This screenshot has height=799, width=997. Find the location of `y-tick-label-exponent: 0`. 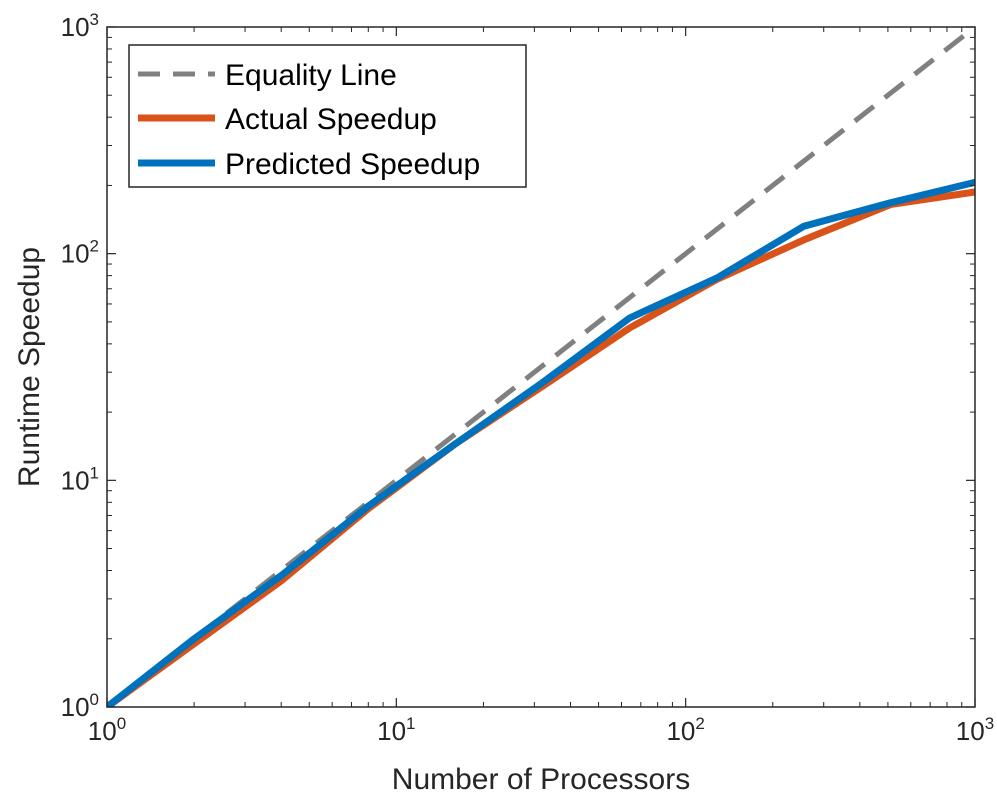

y-tick-label-exponent: 0 is located at coordinates (94, 699).